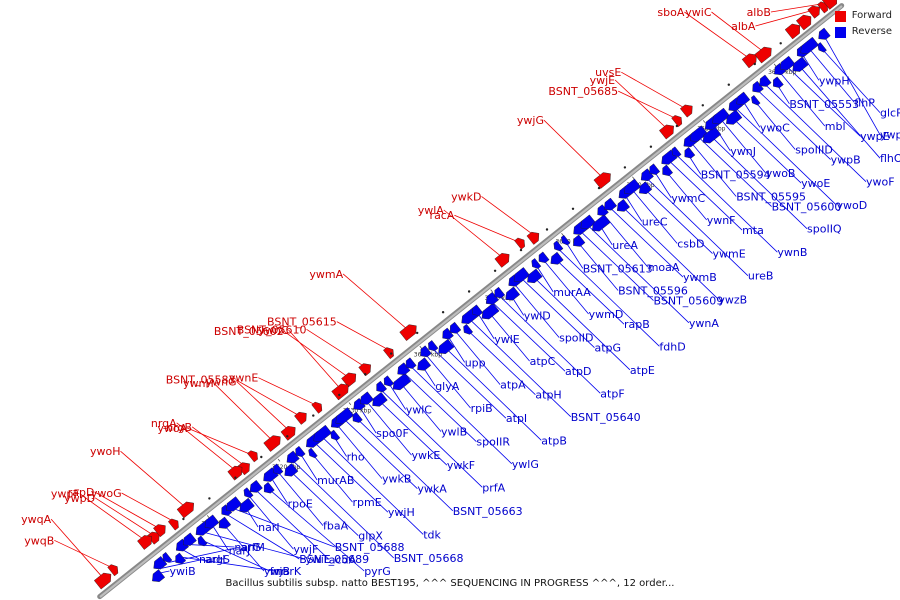 The image size is (900, 600). Describe the element at coordinates (277, 571) in the screenshot. I see `gene-label: ywjB` at that location.